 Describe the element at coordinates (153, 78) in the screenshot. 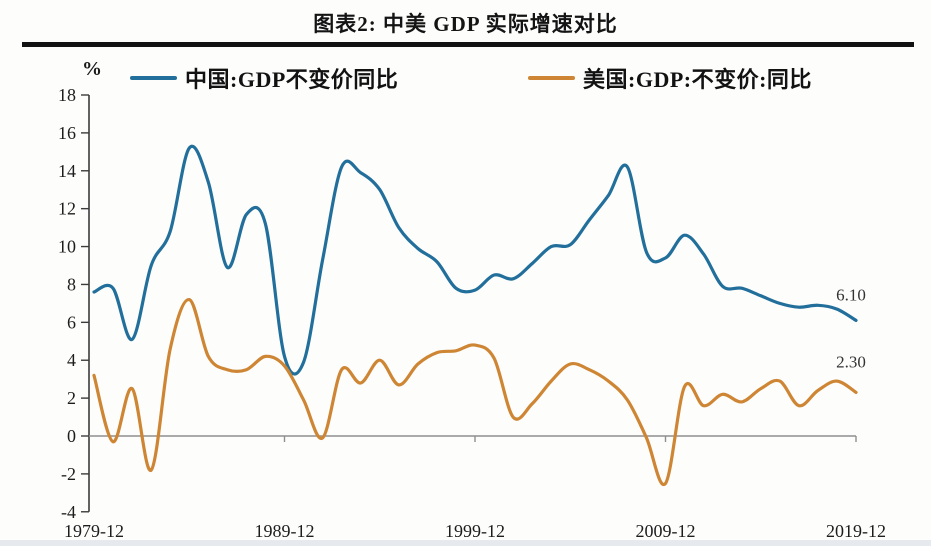

I see `china-line-swatch-icon` at that location.